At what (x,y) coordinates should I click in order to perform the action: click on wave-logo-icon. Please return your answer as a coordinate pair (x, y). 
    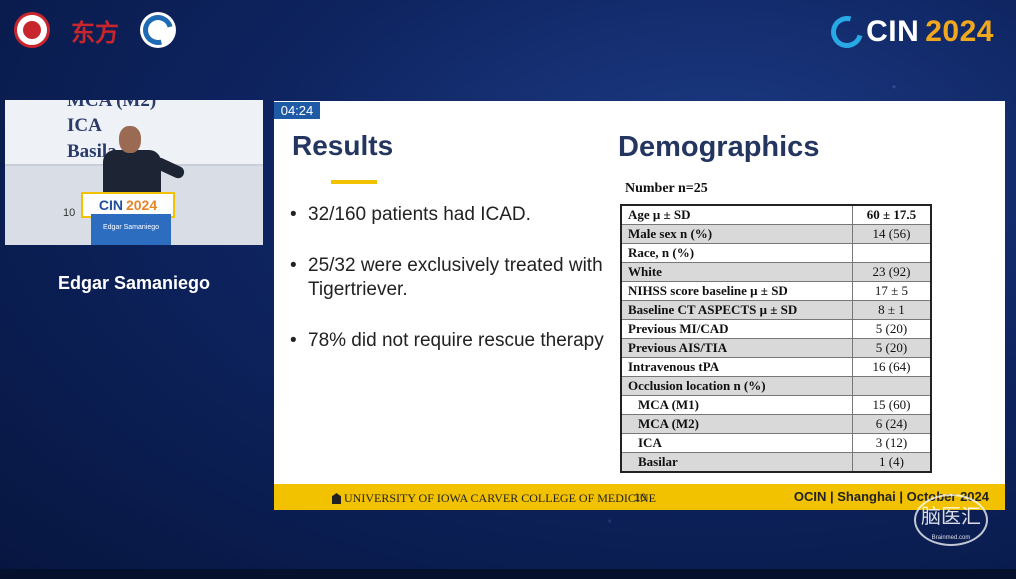
    Looking at the image, I should click on (158, 30).